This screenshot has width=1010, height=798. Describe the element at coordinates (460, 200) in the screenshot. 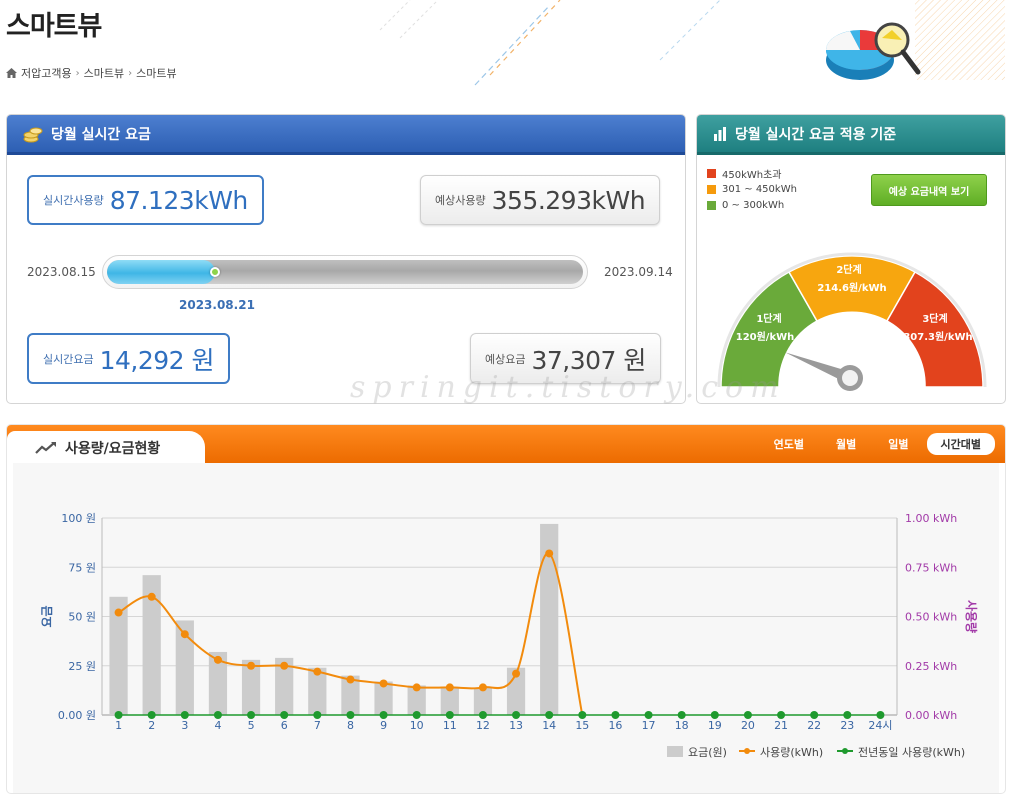

I see `expected-usage-label: 예상사용량` at that location.